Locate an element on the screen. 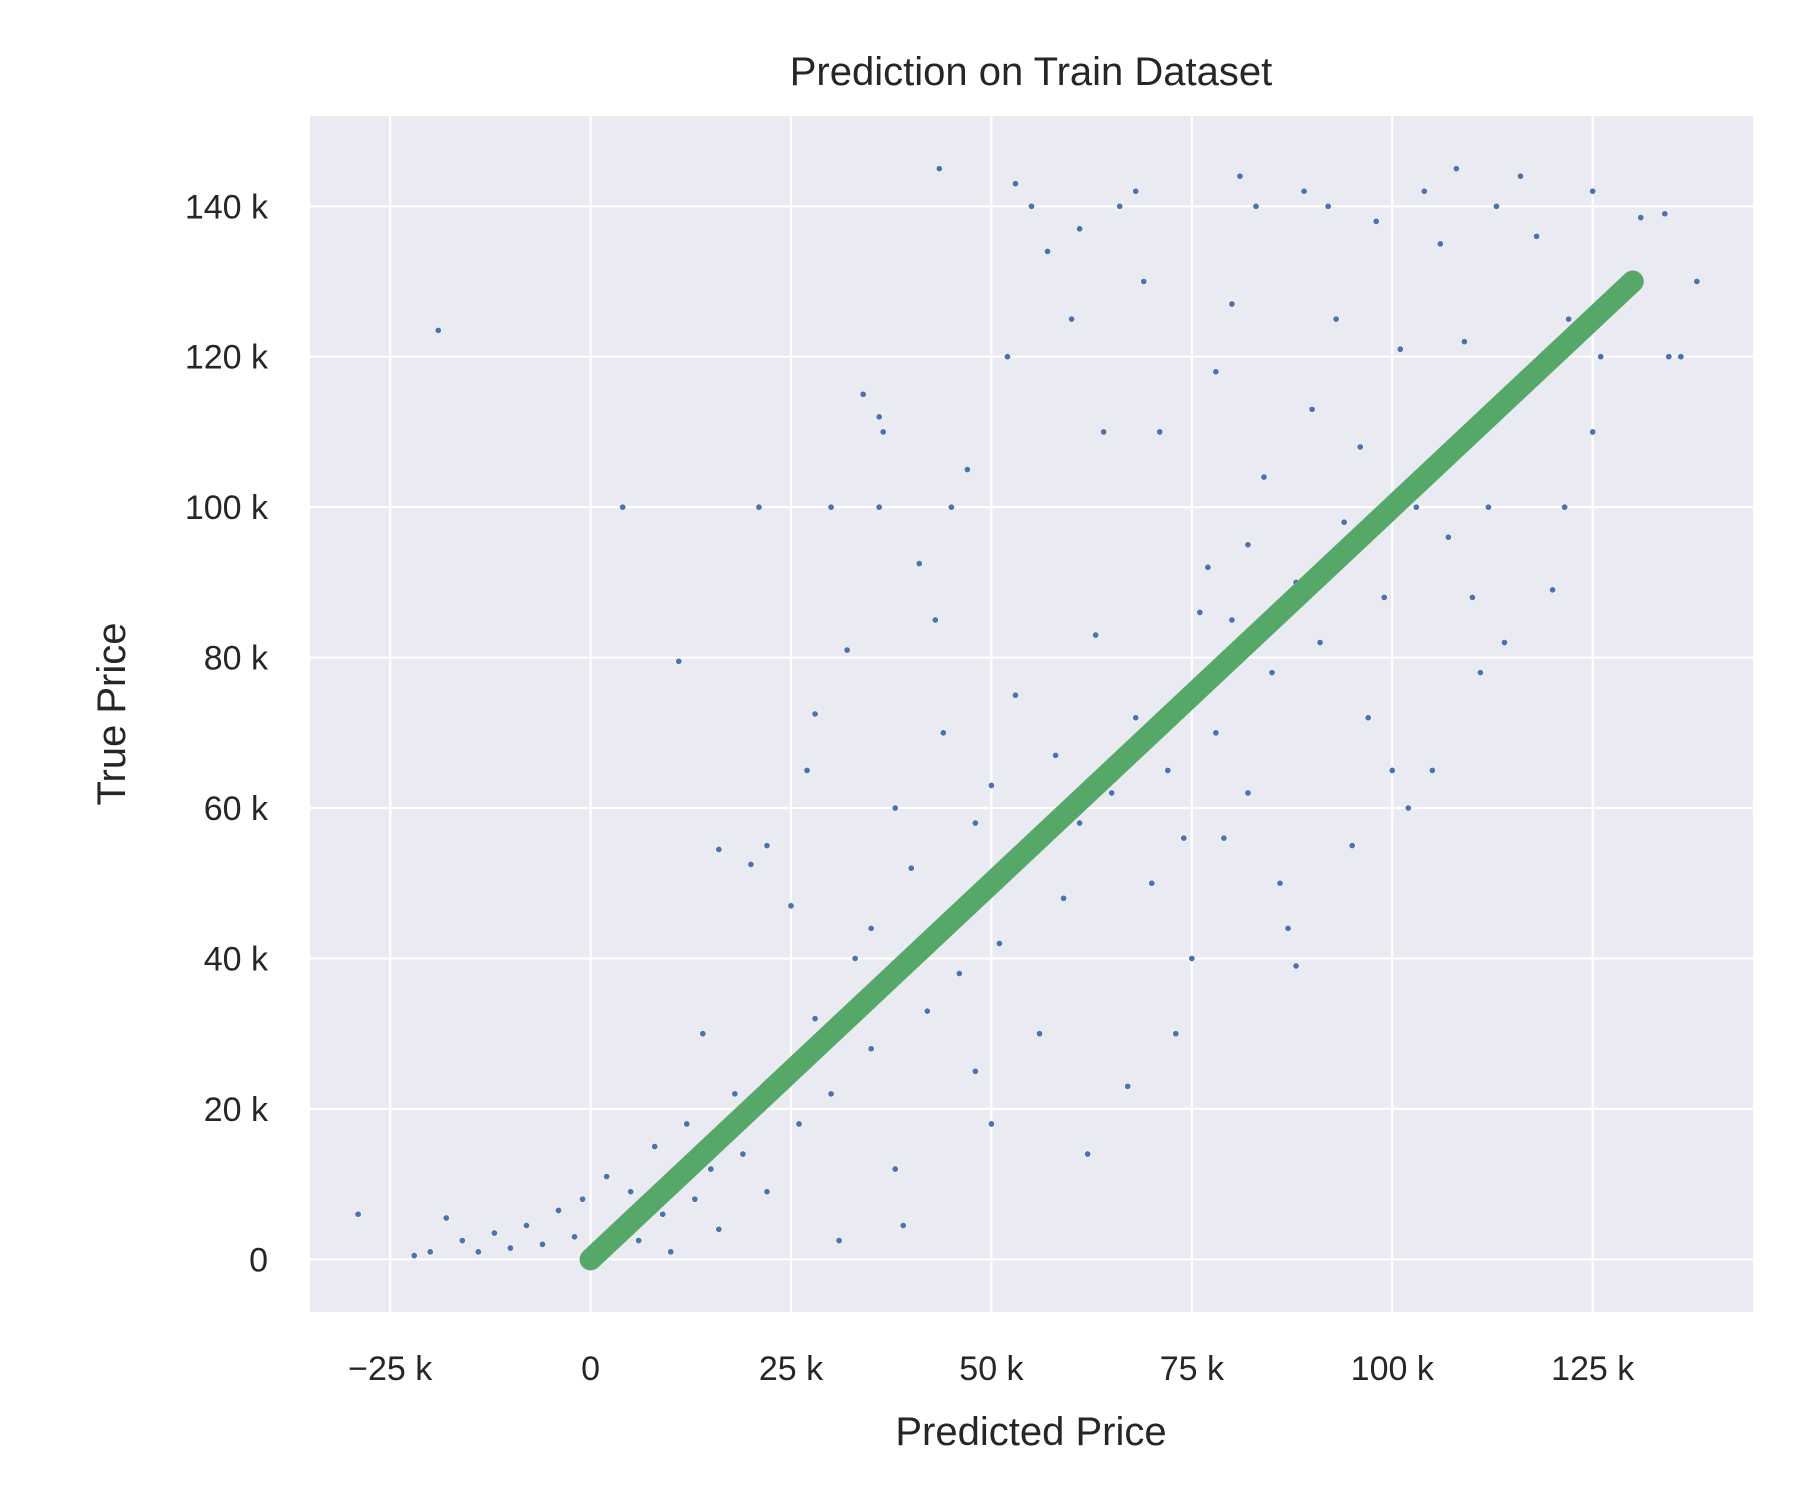 This screenshot has width=1800, height=1500. chart-title: Prediction on Train Dataset is located at coordinates (1031, 72).